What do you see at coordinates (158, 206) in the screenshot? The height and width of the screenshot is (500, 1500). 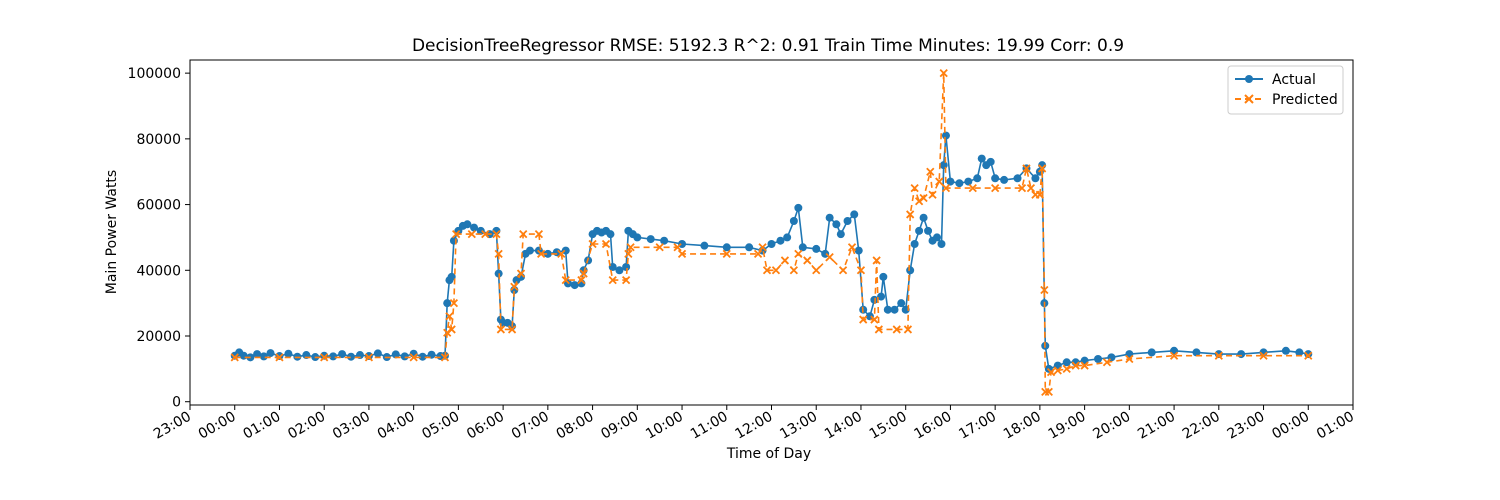 I see `y-tick-label: 60000` at bounding box center [158, 206].